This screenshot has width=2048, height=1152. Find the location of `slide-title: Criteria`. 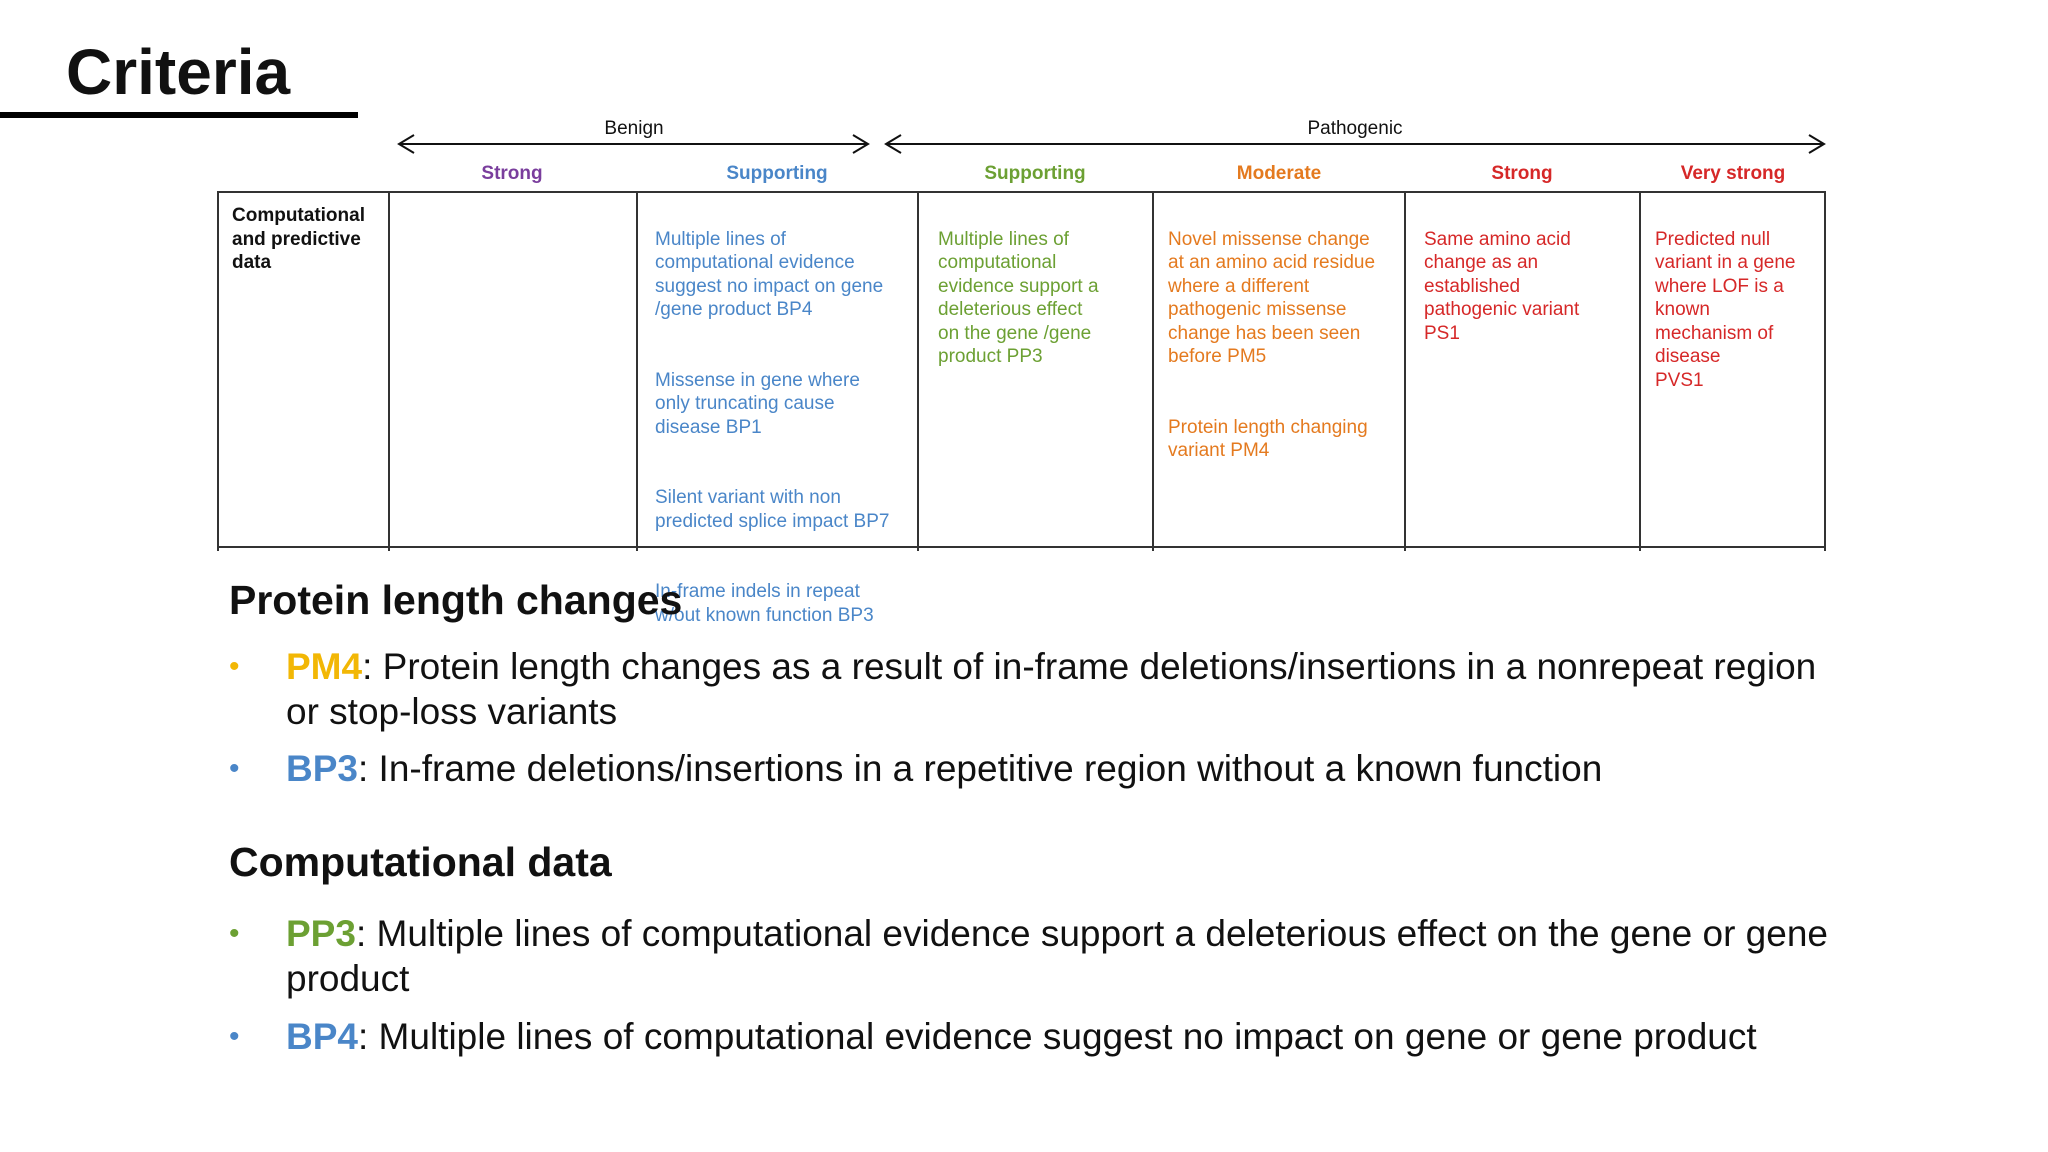

slide-title: Criteria is located at coordinates (178, 72).